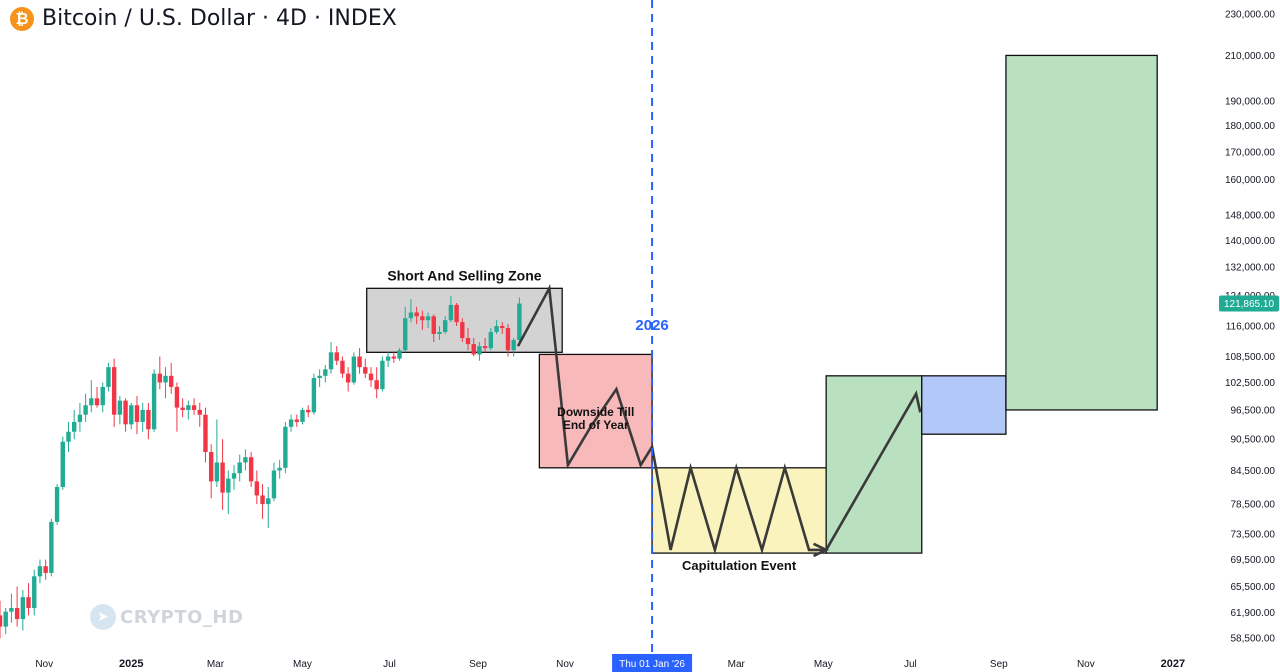  Describe the element at coordinates (652, 663) in the screenshot. I see `crosshair-date-badge` at that location.